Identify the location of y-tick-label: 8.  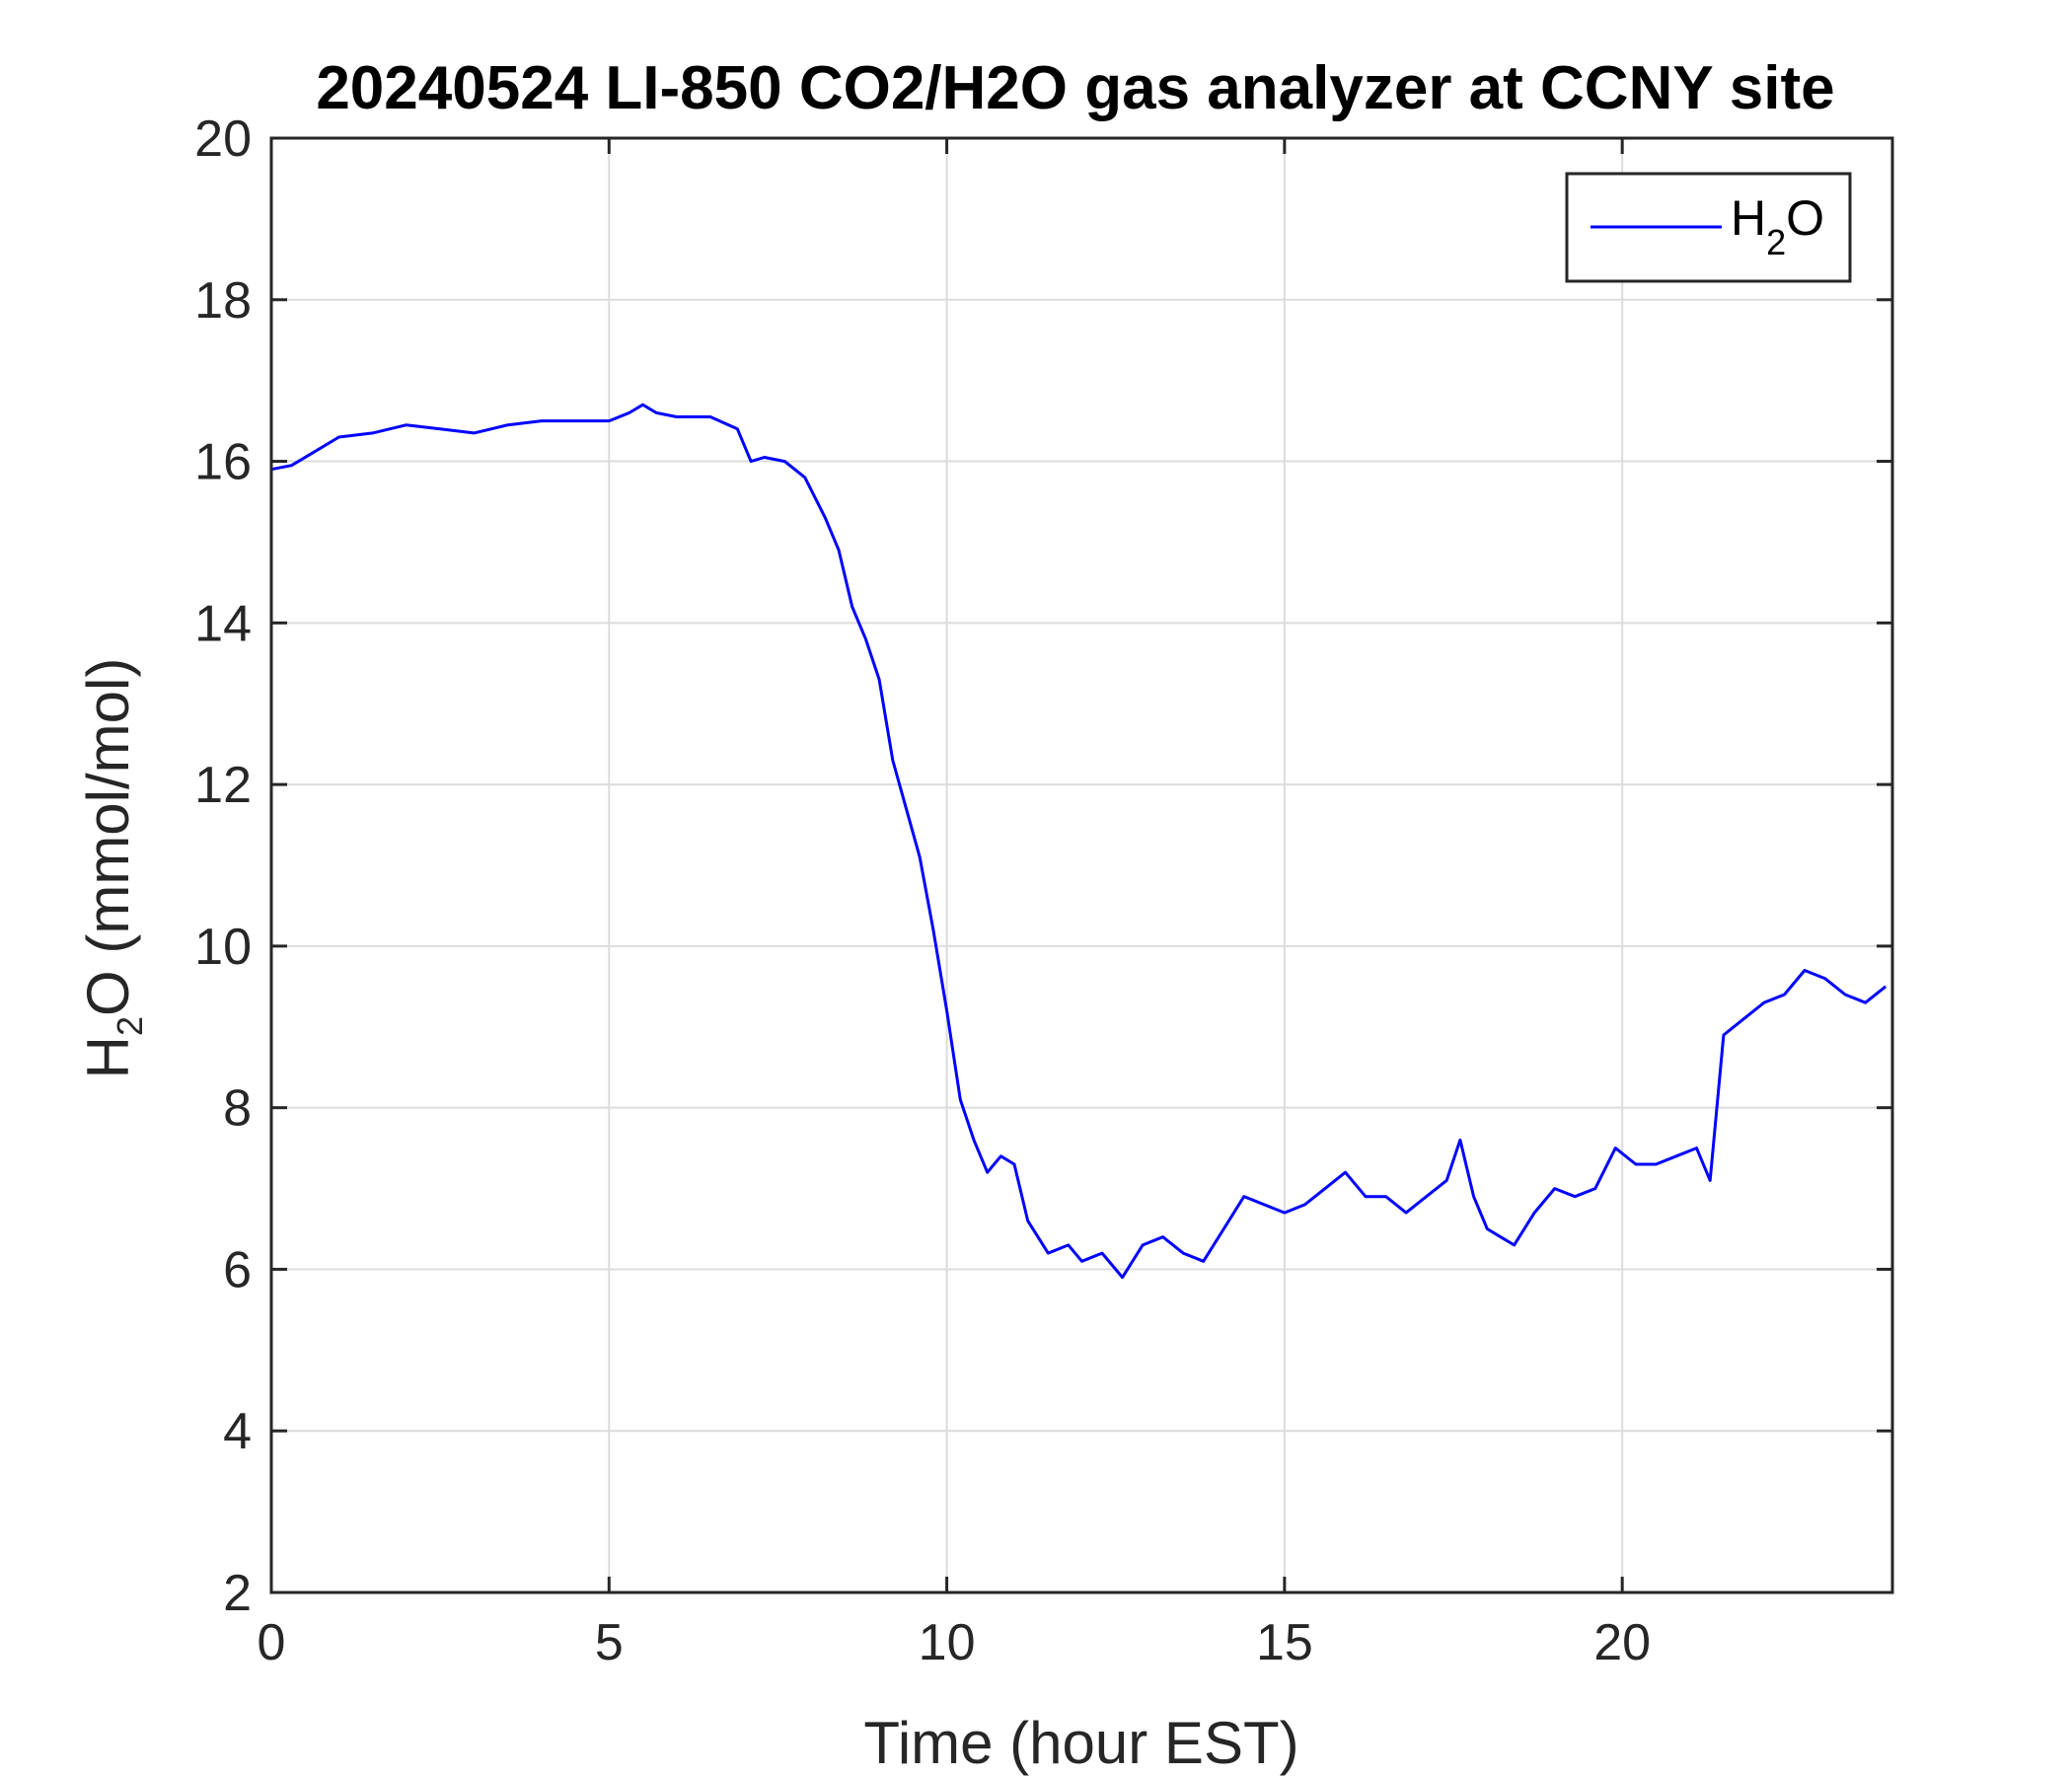
(238, 1109).